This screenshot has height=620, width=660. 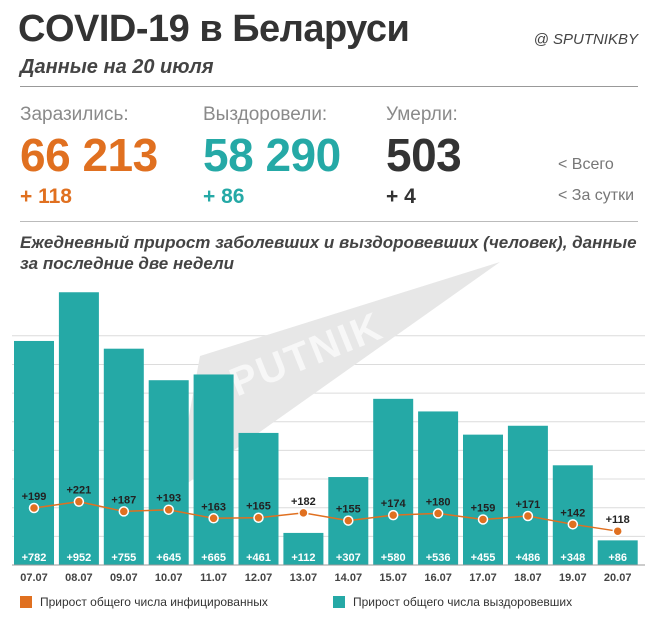 I want to click on x-tick-label: 11.07, so click(x=213, y=578).